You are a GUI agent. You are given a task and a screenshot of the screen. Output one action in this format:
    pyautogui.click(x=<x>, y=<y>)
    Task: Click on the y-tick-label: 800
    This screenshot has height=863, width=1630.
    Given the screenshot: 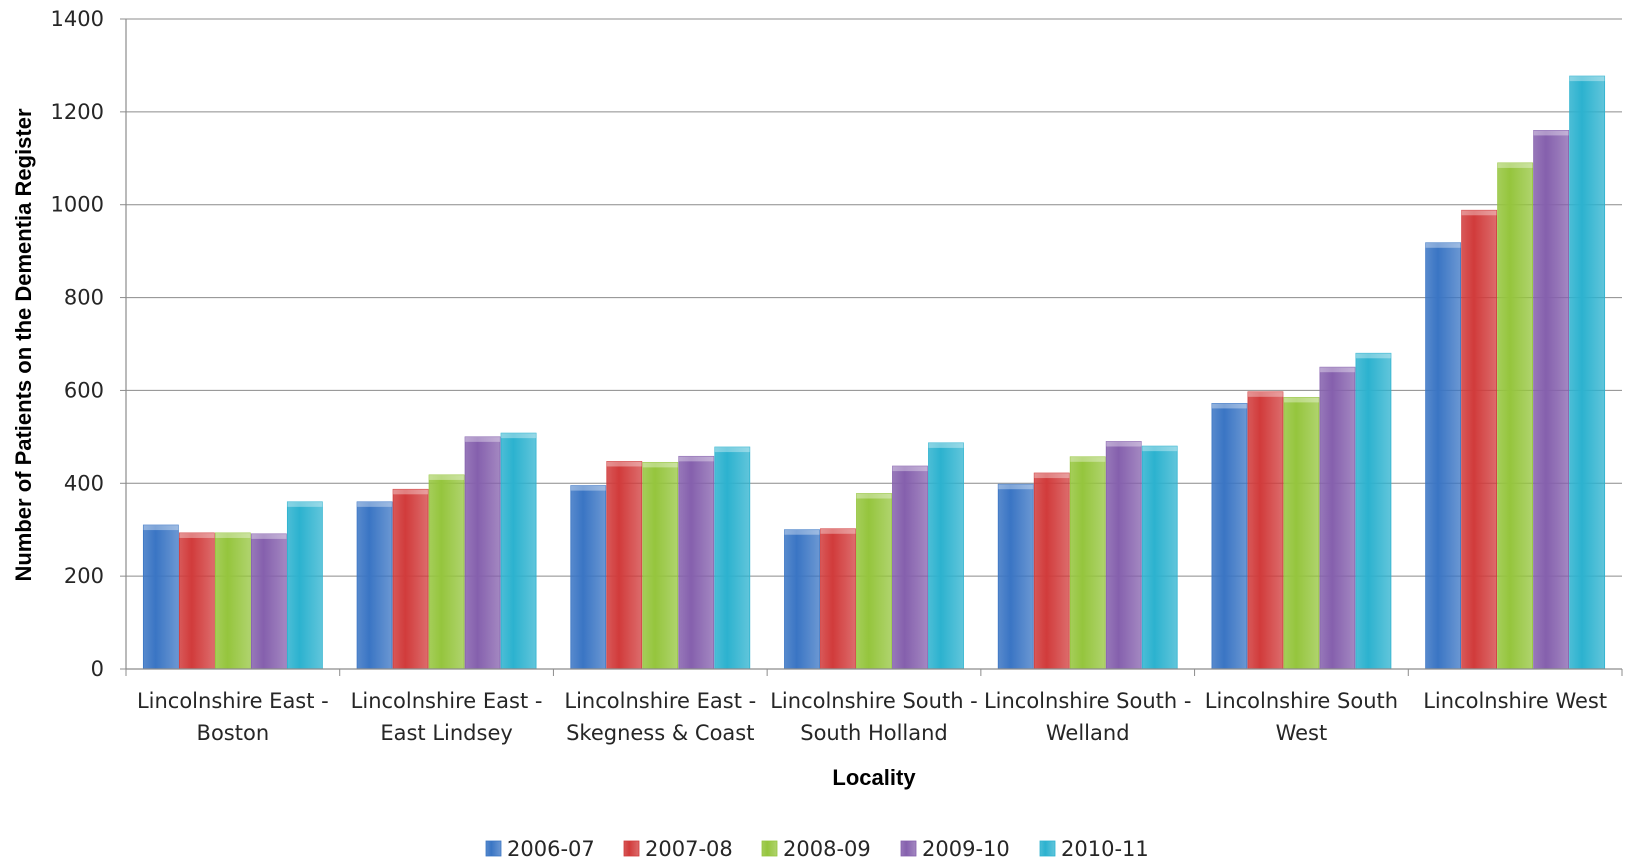 What is the action you would take?
    pyautogui.click(x=84, y=298)
    